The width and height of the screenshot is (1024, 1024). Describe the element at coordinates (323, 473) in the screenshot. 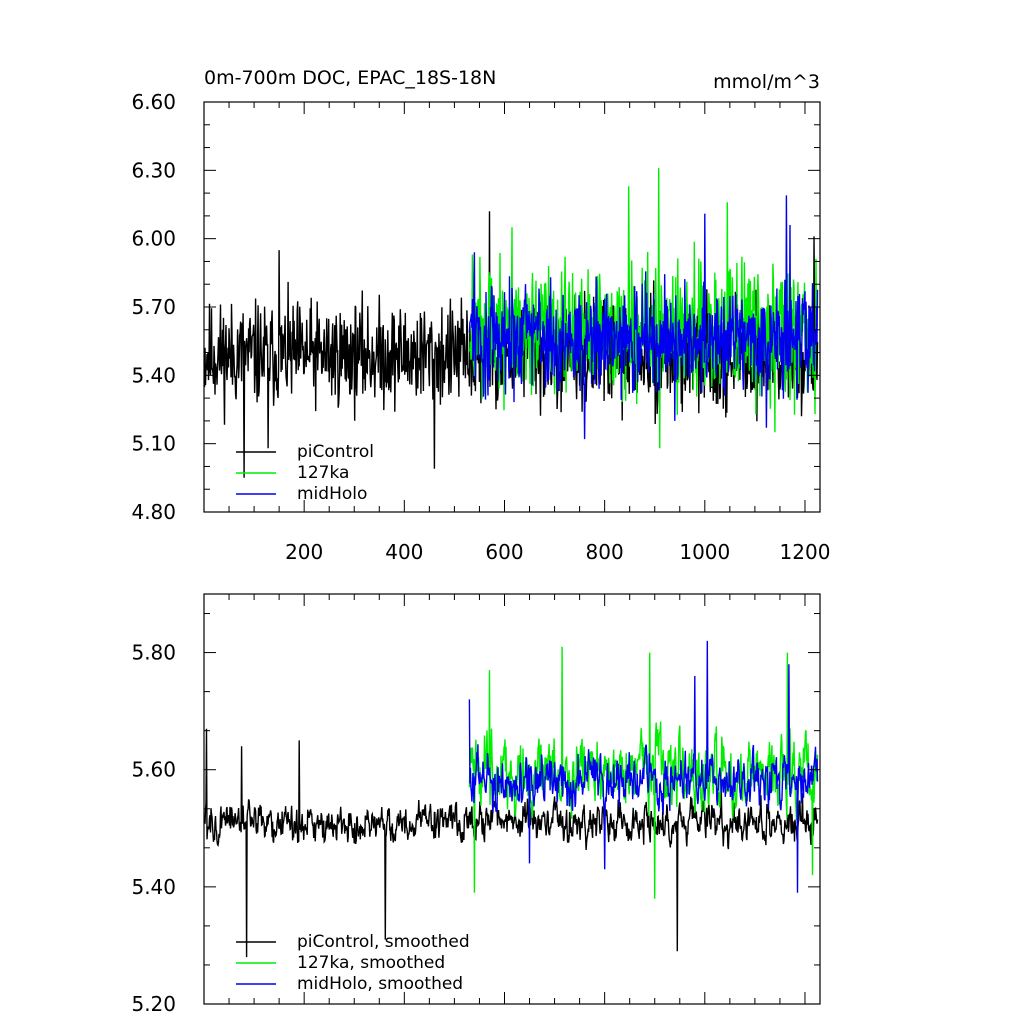

I see `legend-label: 127ka` at that location.